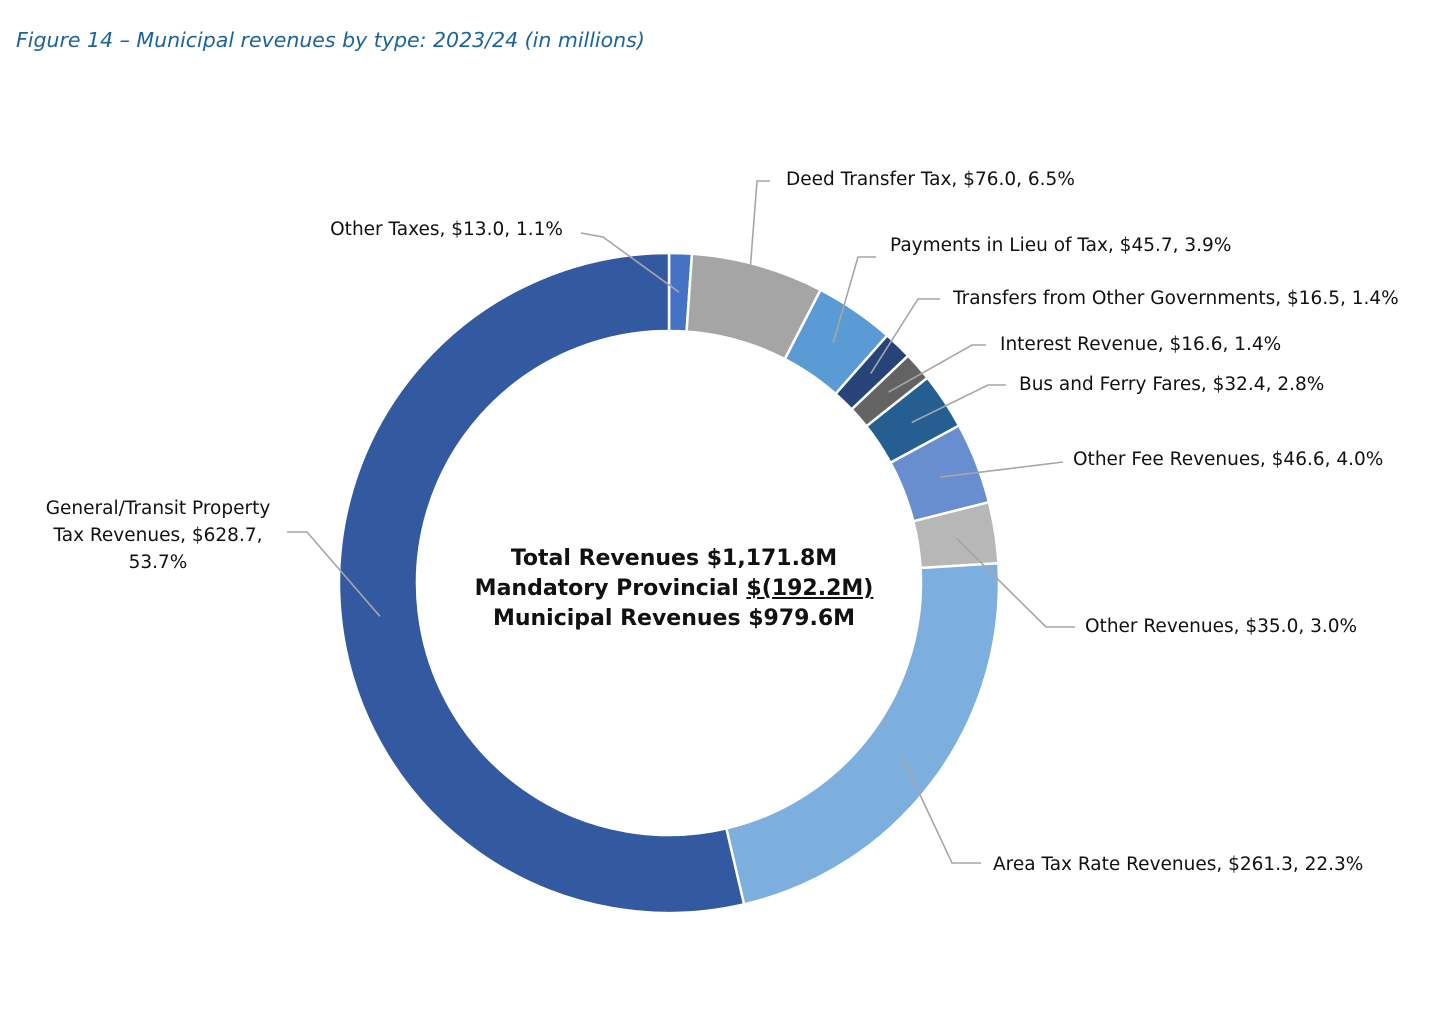 Image resolution: width=1456 pixels, height=1014 pixels. I want to click on data-label-area-tax-rate: Area Tax Rate Revenues, $261.3, 22.3%, so click(1178, 864).